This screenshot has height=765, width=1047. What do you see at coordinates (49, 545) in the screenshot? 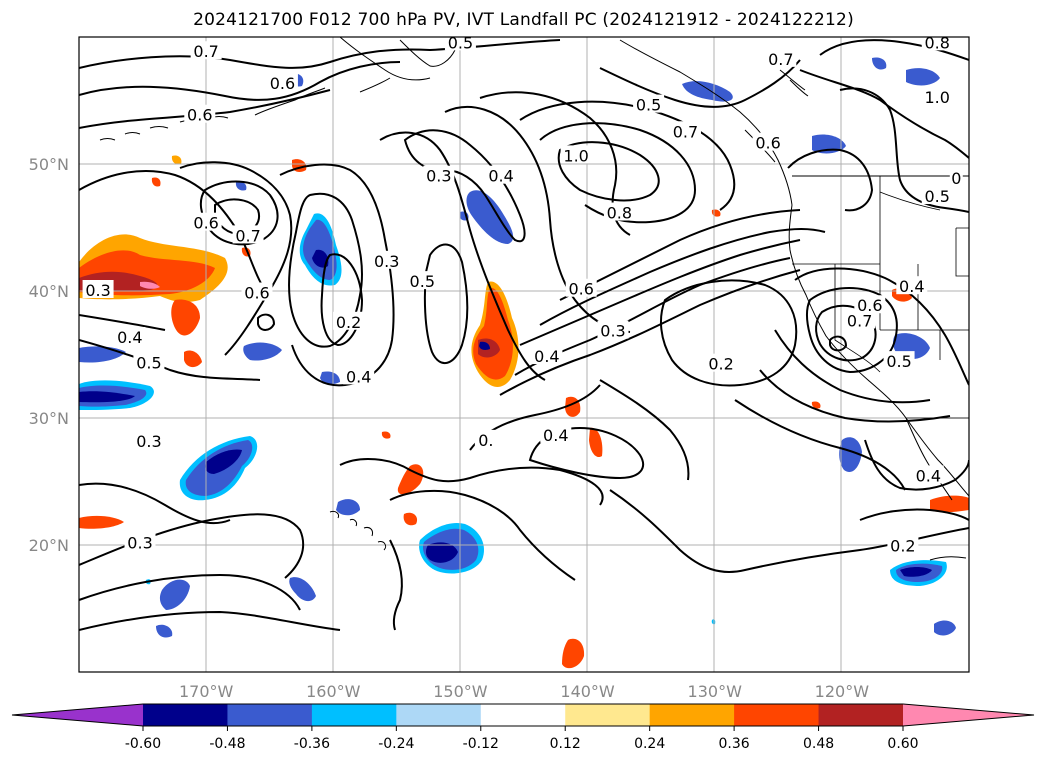
I see `lat-tick-label: 20°N` at bounding box center [49, 545].